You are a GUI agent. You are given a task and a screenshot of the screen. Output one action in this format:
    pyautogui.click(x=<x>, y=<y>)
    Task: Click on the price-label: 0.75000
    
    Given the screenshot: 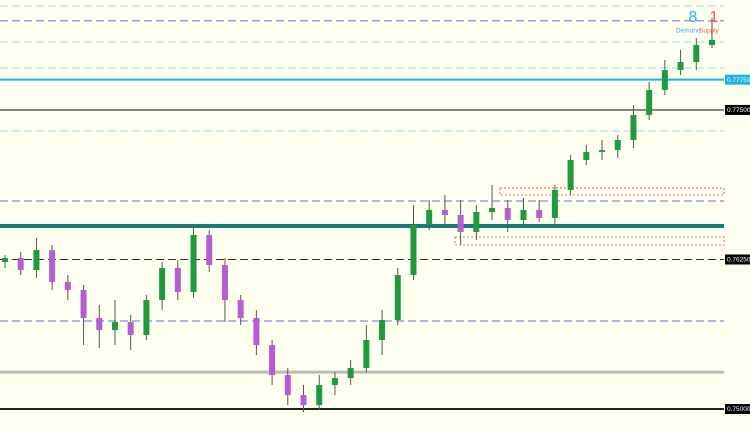 What is the action you would take?
    pyautogui.click(x=738, y=409)
    